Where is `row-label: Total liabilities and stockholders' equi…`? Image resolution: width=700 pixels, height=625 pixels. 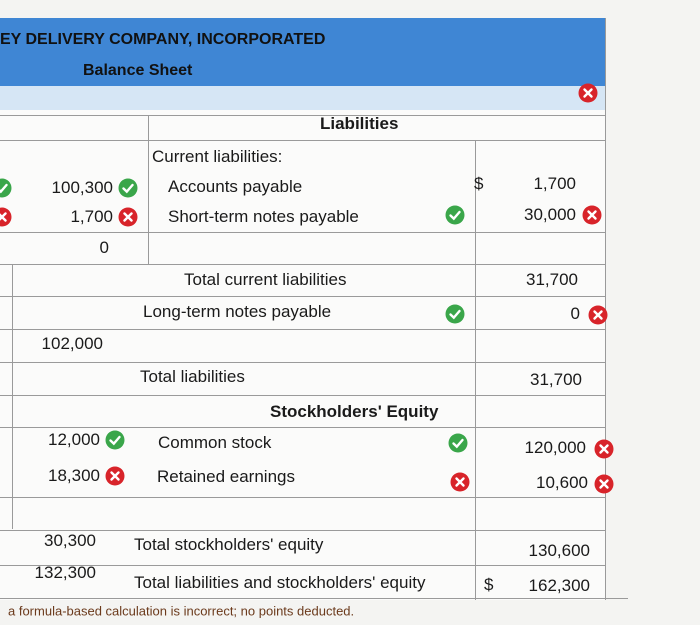
row-label: Total liabilities and stockholders' equi… is located at coordinates (280, 582).